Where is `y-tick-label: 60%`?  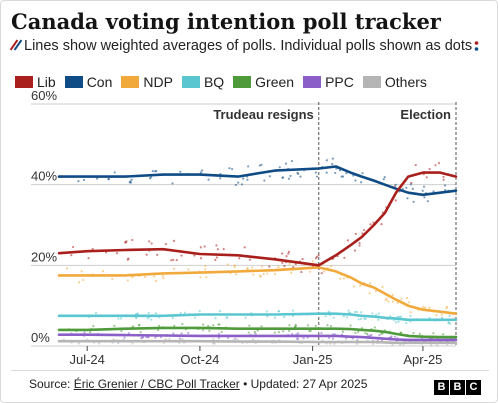 y-tick-label: 60% is located at coordinates (44, 95).